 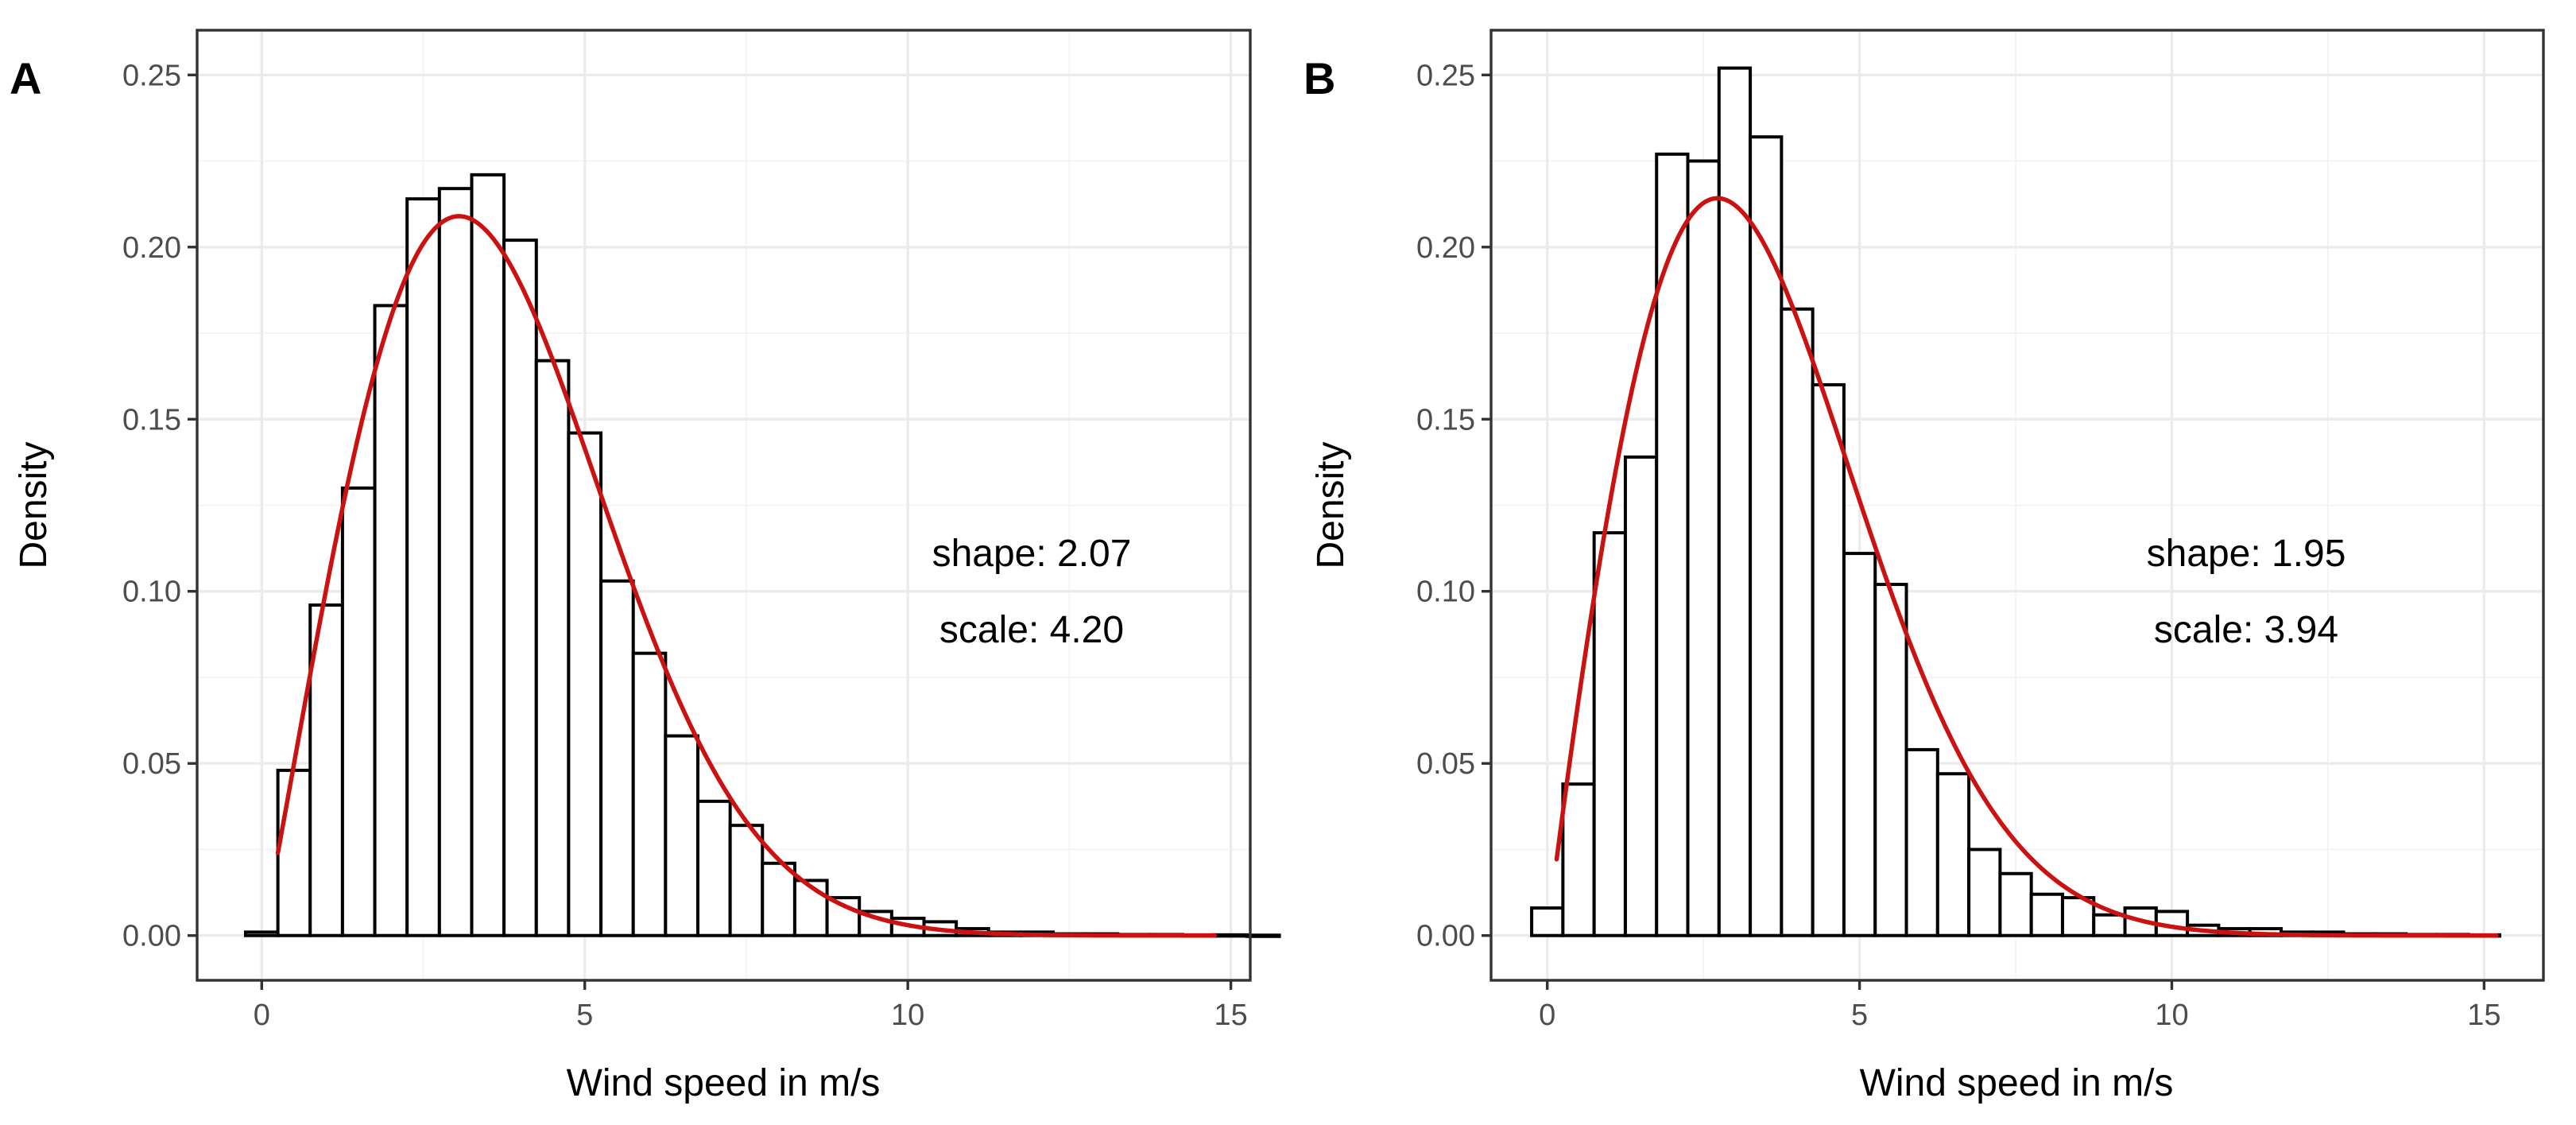 I want to click on panel-tag: B, so click(x=1319, y=78).